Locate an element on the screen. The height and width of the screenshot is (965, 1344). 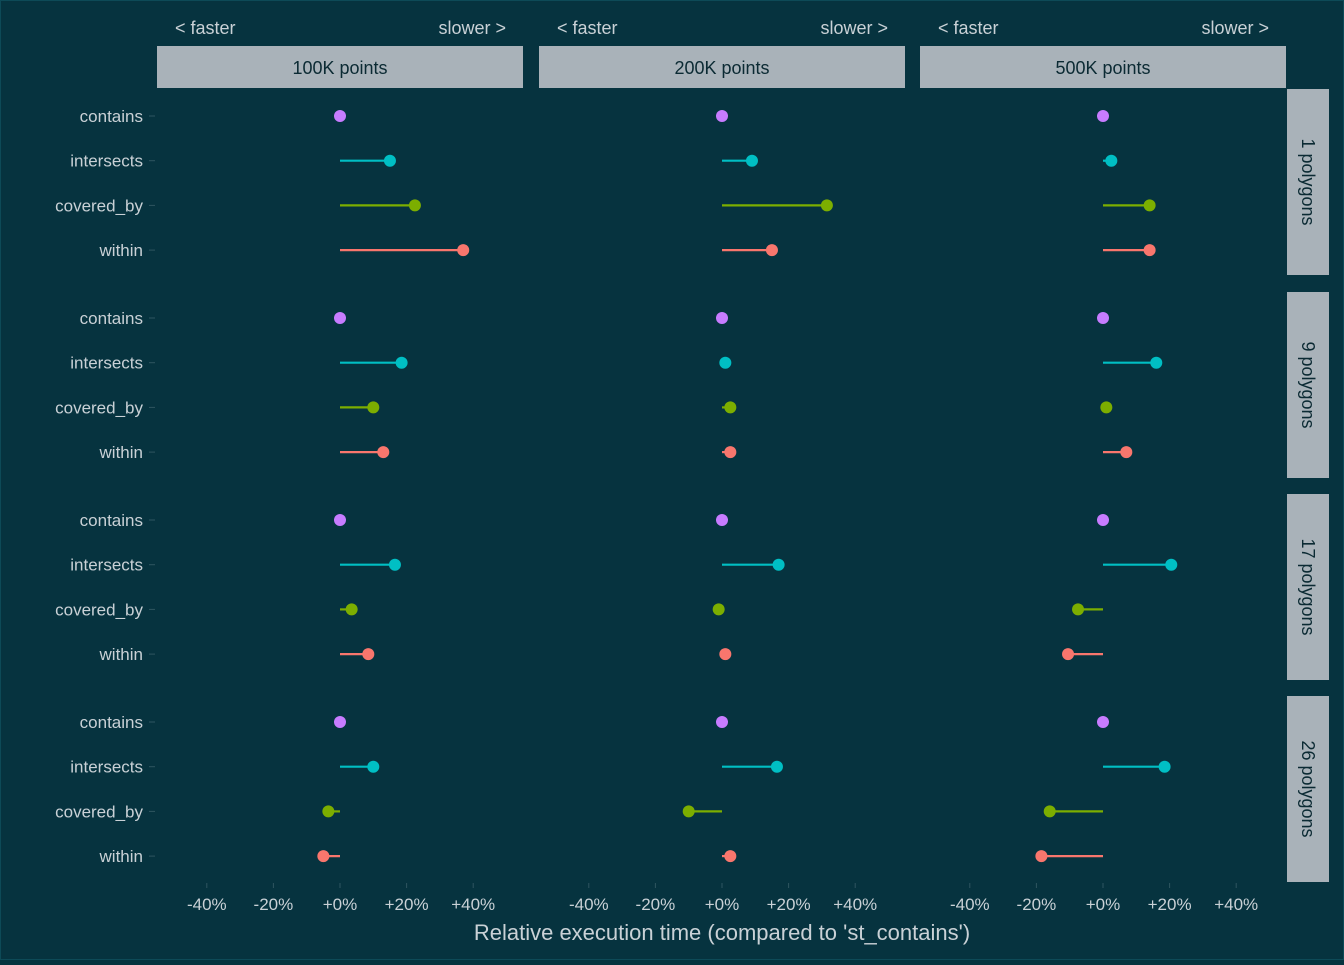
column-strip-200k-points is located at coordinates (722, 67).